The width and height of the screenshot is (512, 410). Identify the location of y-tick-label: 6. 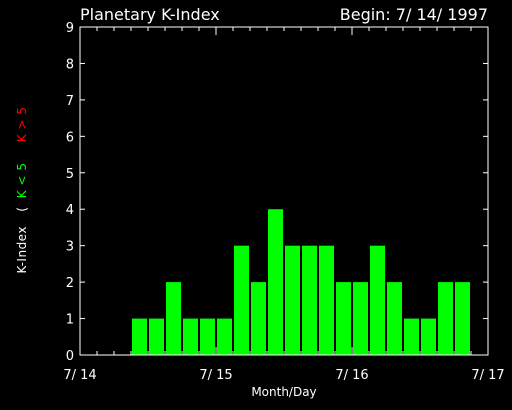
(70, 137).